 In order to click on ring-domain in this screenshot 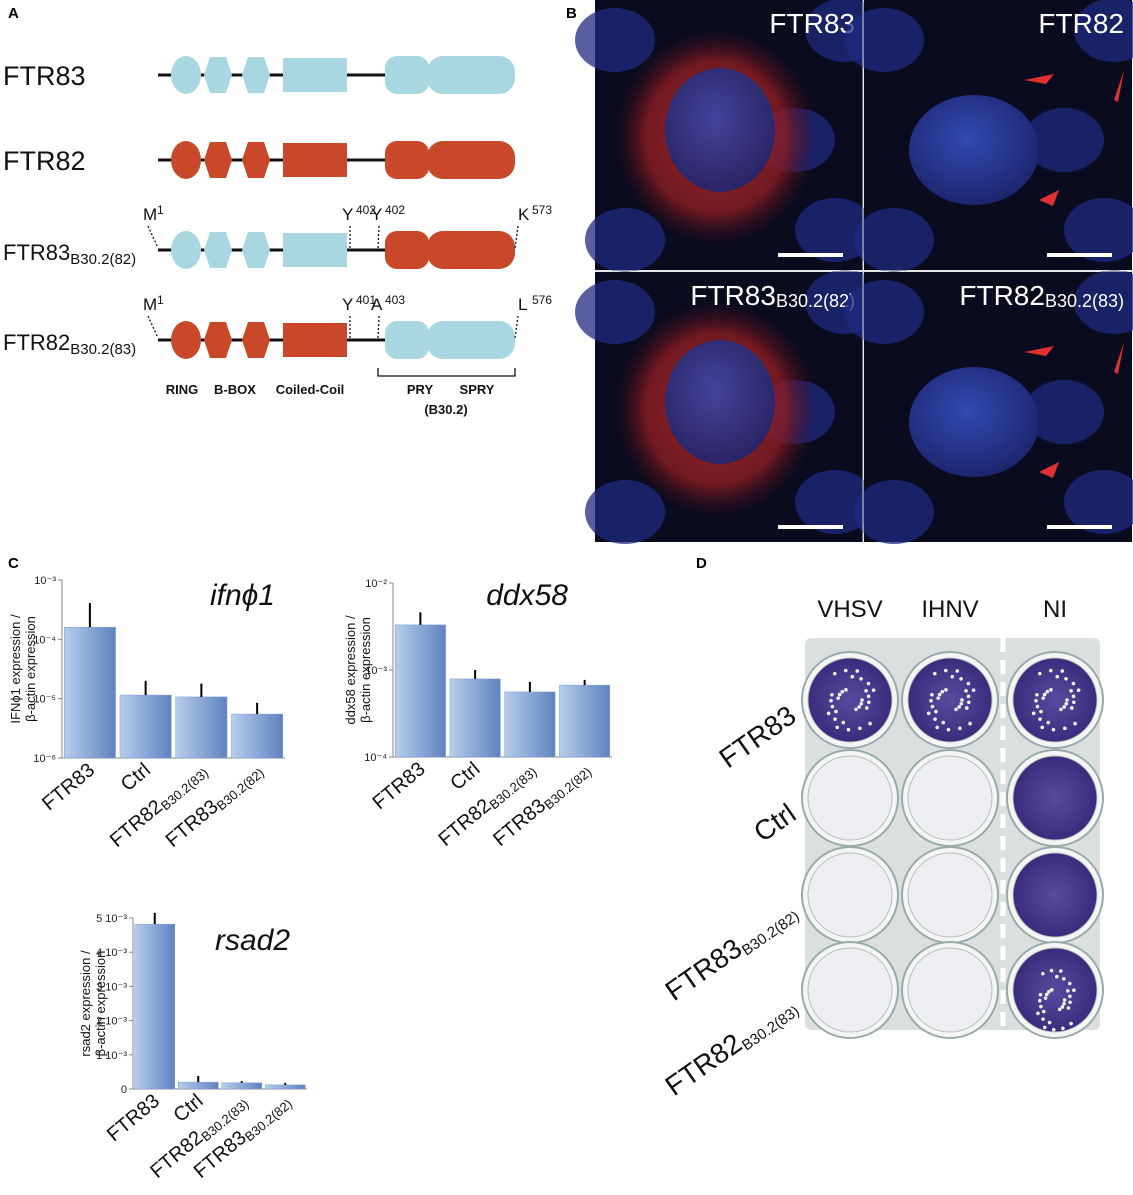, I will do `click(186, 160)`.